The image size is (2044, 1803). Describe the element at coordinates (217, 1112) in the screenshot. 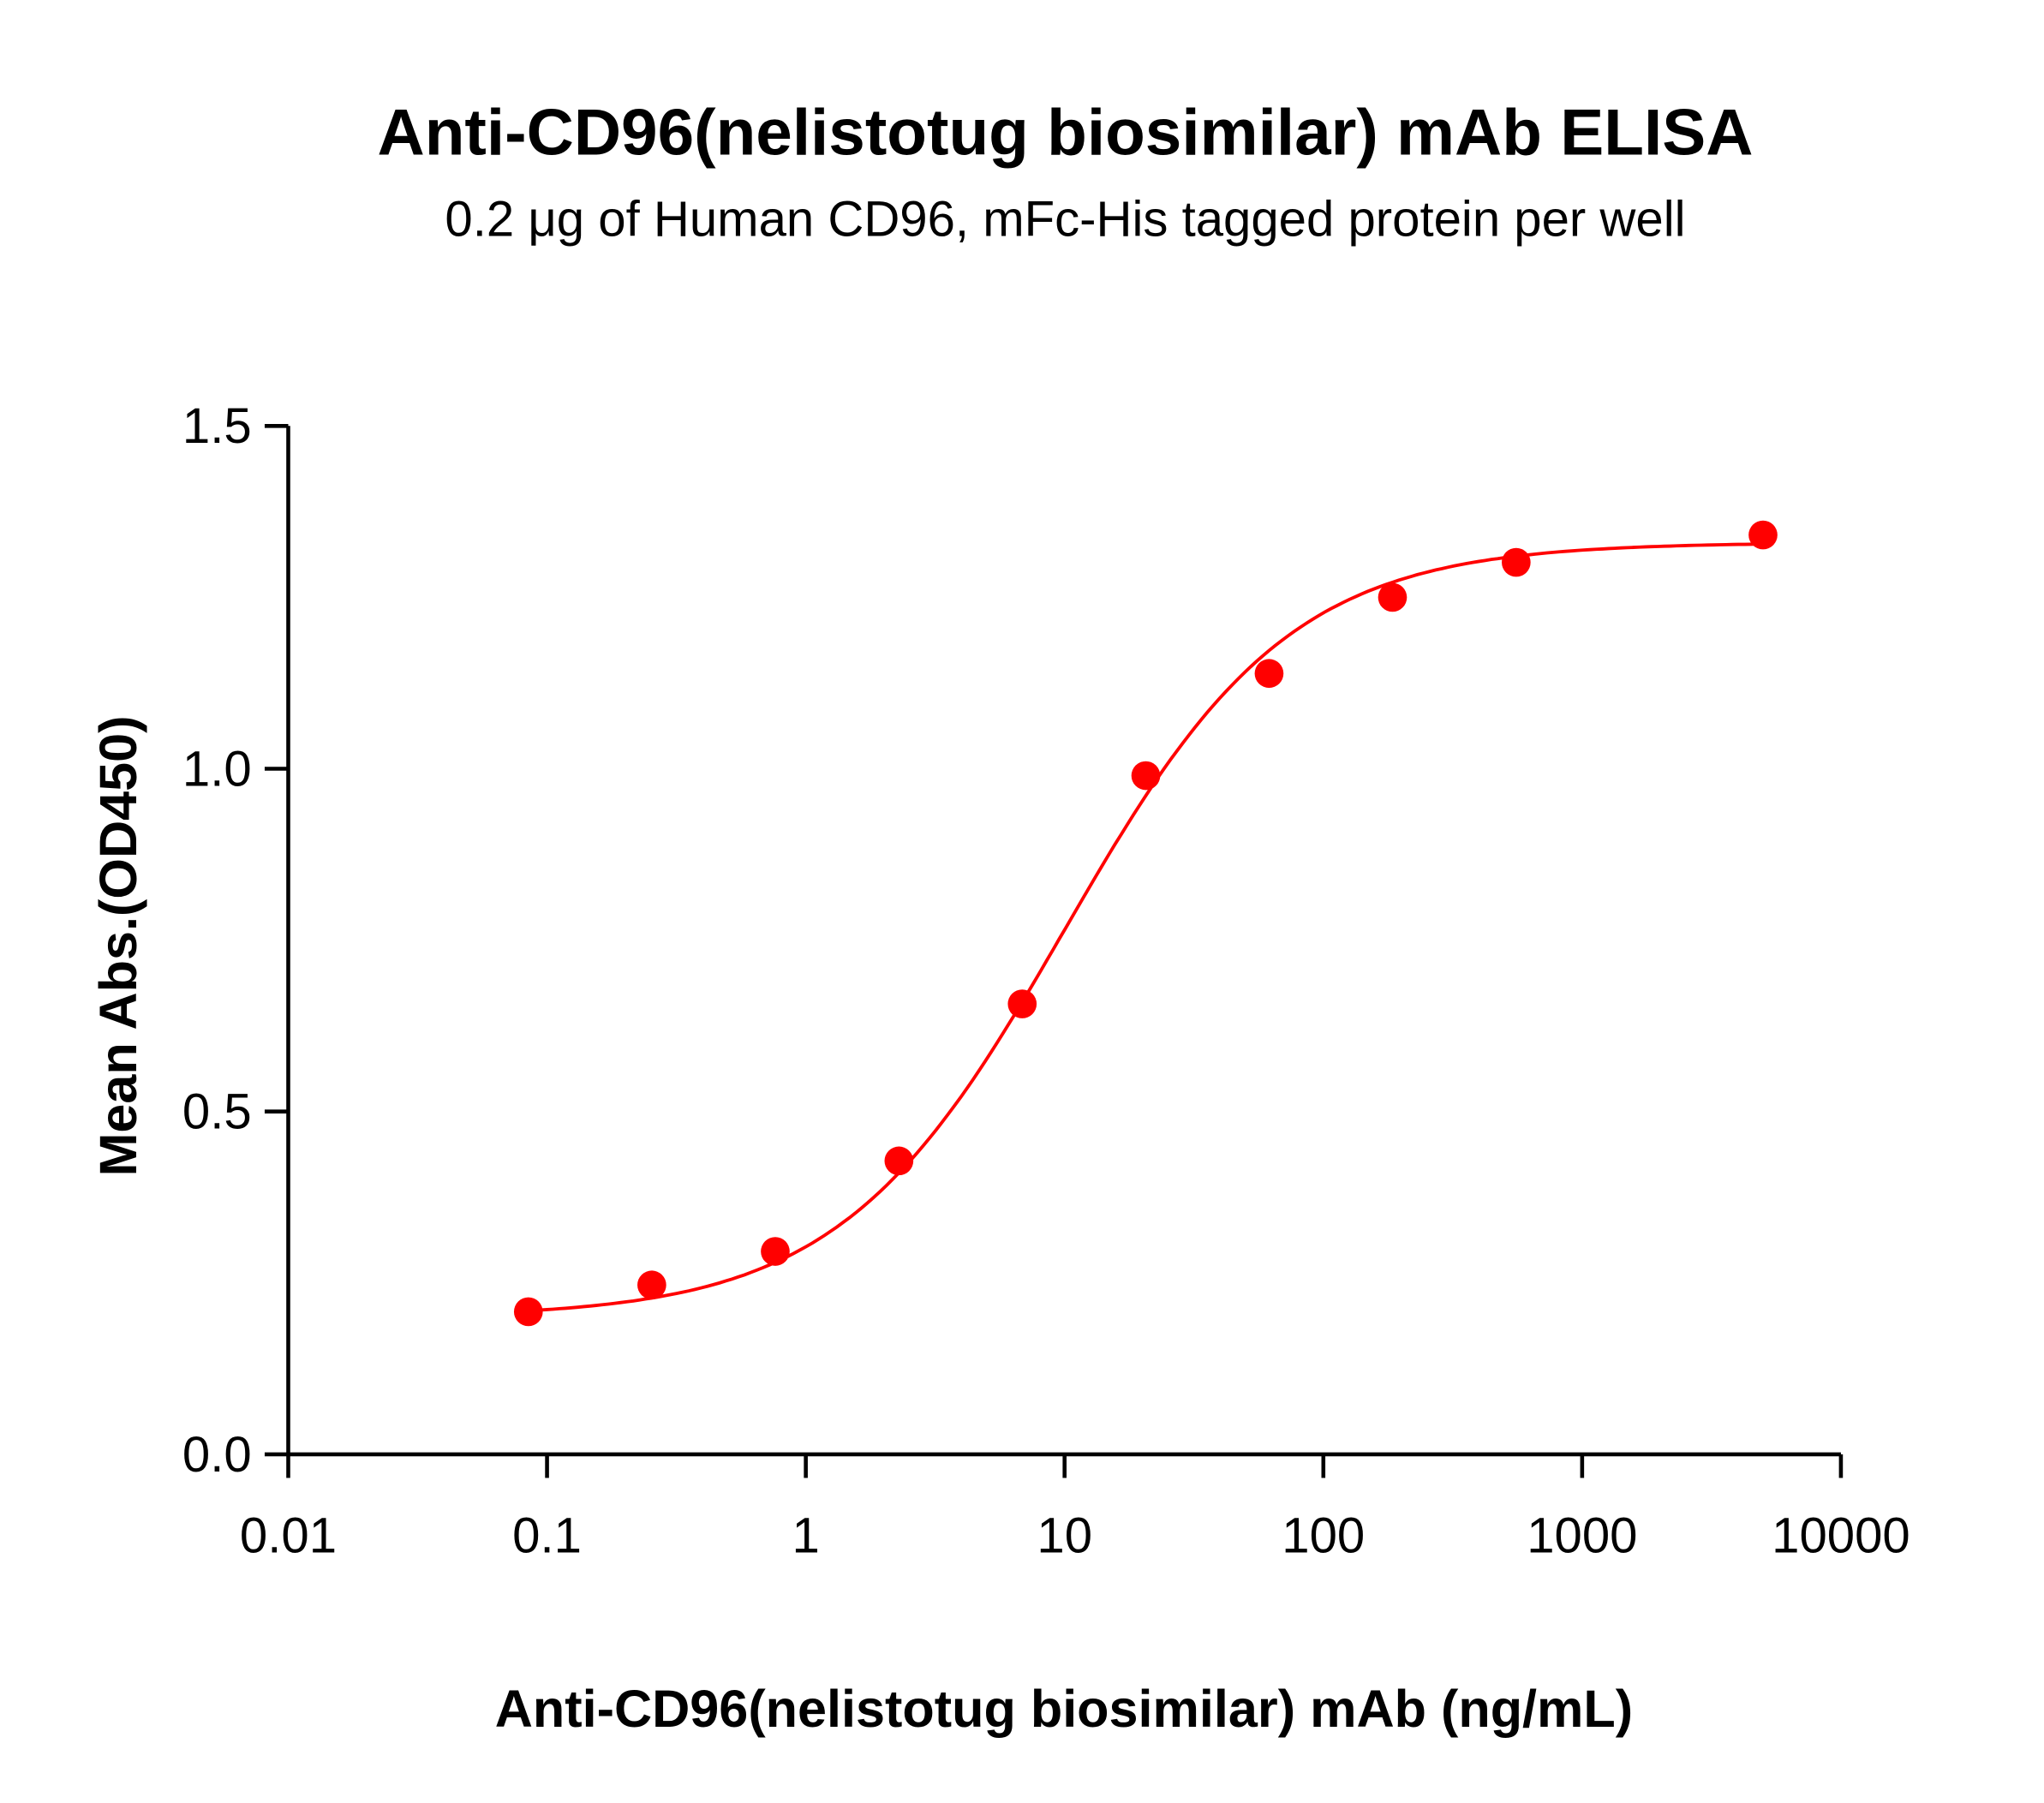

I see `y-tick-label: 0.5` at that location.